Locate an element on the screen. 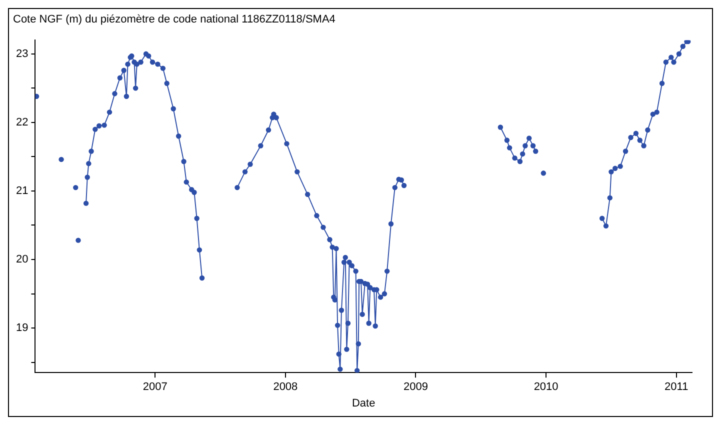 The height and width of the screenshot is (427, 723). x-tick-label: 2010 is located at coordinates (546, 387).